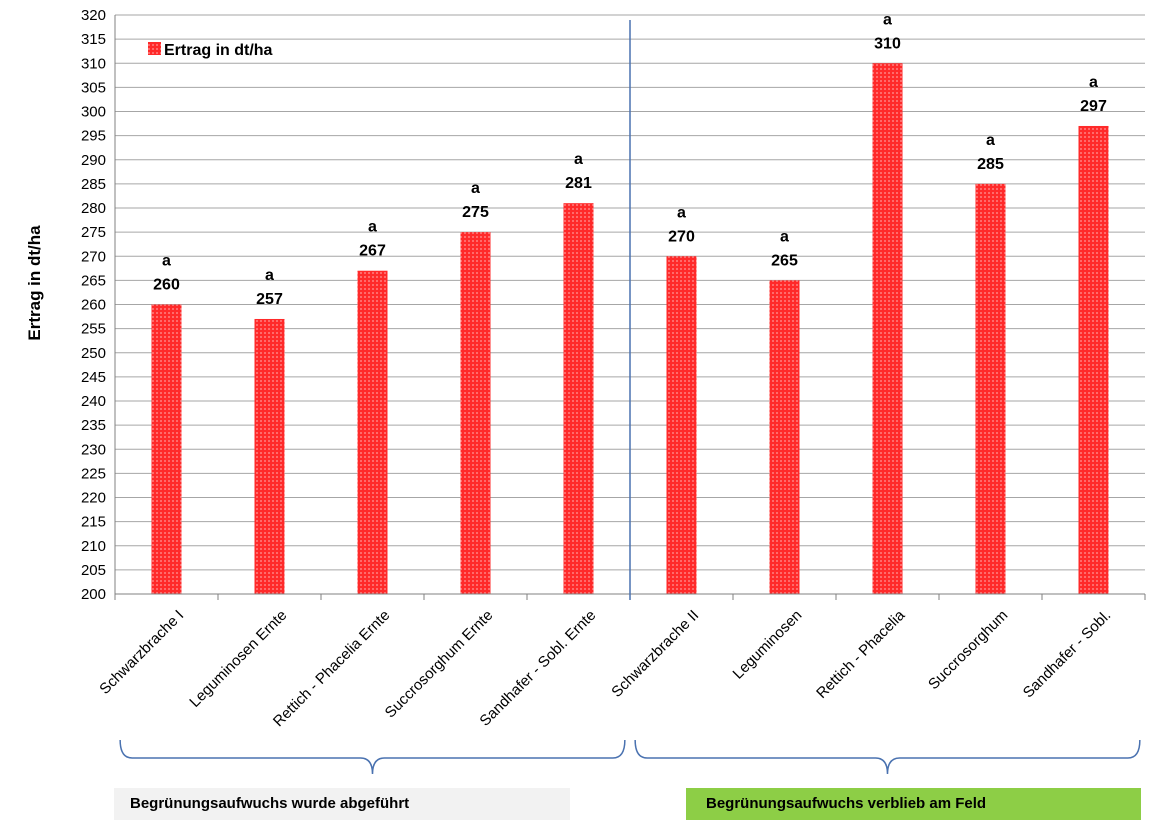 The image size is (1151, 820). I want to click on data-label: 310, so click(887, 43).